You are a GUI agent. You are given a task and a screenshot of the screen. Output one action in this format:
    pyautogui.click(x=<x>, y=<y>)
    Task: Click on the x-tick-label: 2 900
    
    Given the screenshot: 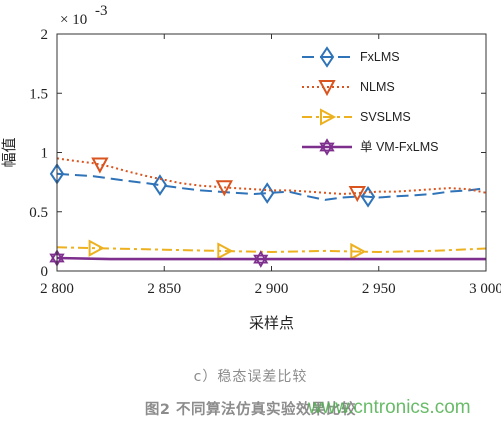 What is the action you would take?
    pyautogui.click(x=272, y=289)
    